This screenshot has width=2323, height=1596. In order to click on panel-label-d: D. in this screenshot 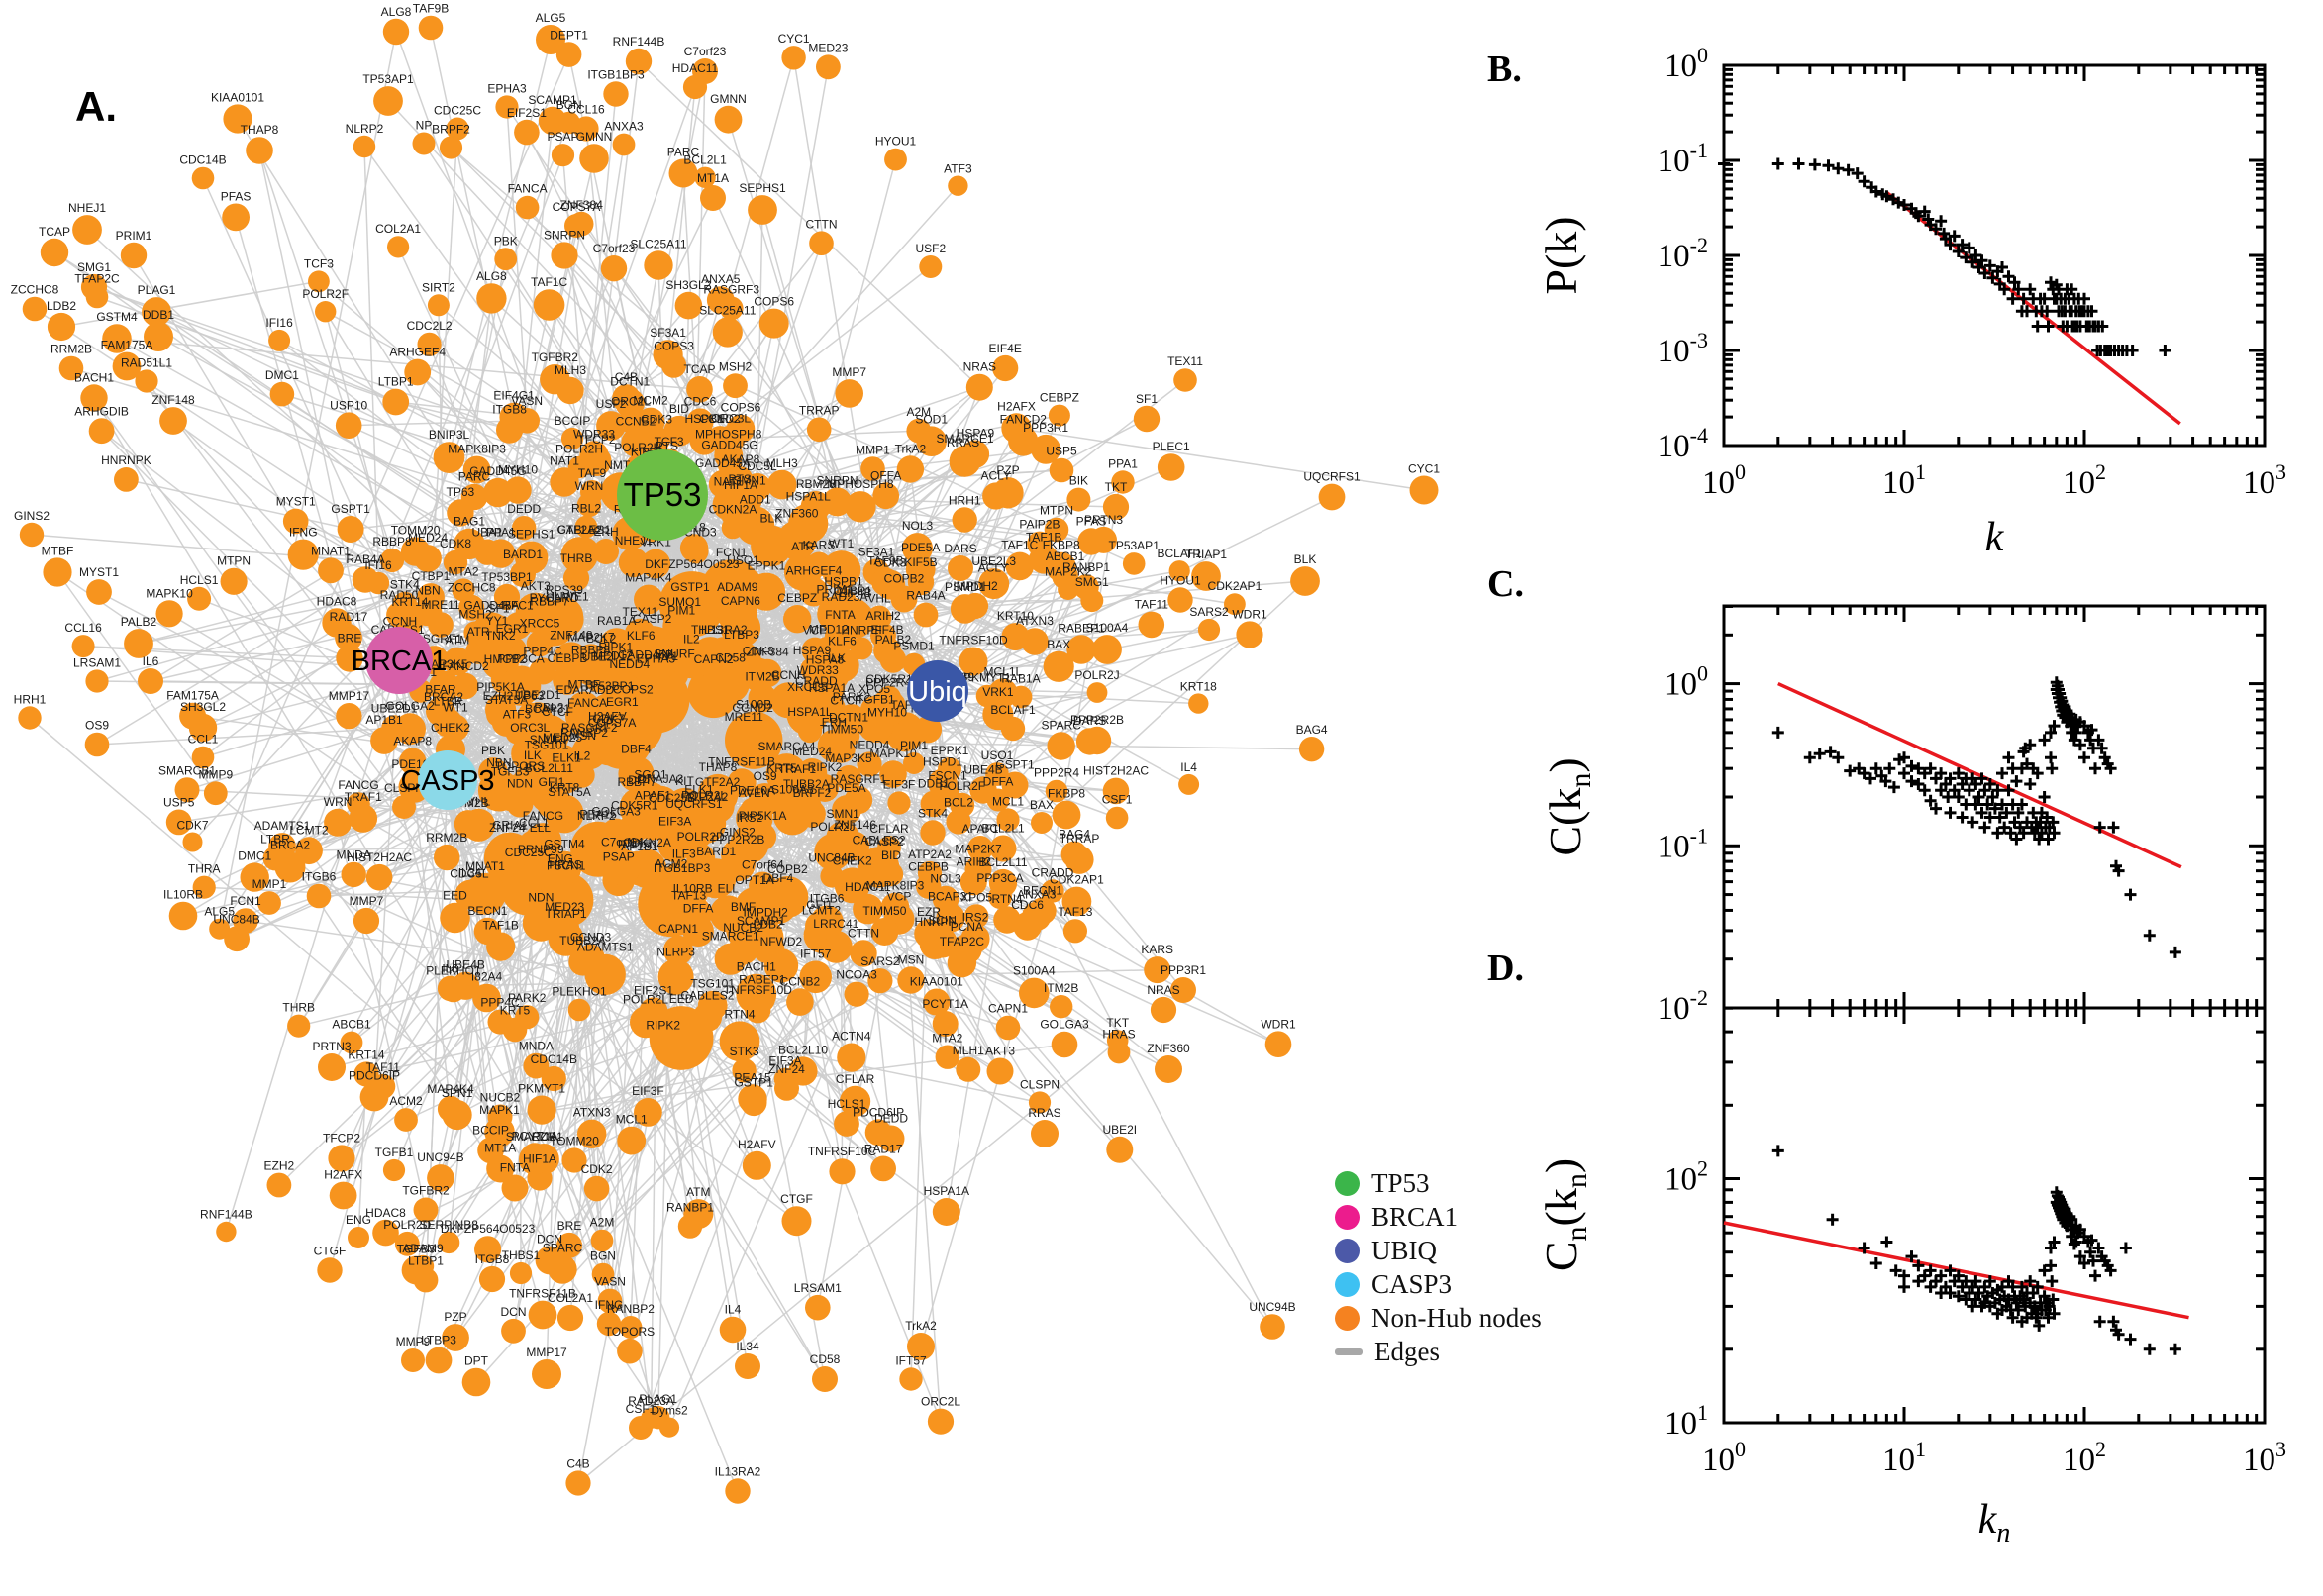, I will do `click(1506, 968)`.